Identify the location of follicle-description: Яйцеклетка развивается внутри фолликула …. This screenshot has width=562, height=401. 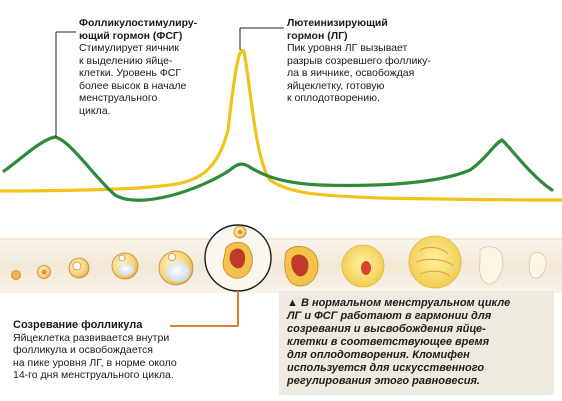
(95, 356).